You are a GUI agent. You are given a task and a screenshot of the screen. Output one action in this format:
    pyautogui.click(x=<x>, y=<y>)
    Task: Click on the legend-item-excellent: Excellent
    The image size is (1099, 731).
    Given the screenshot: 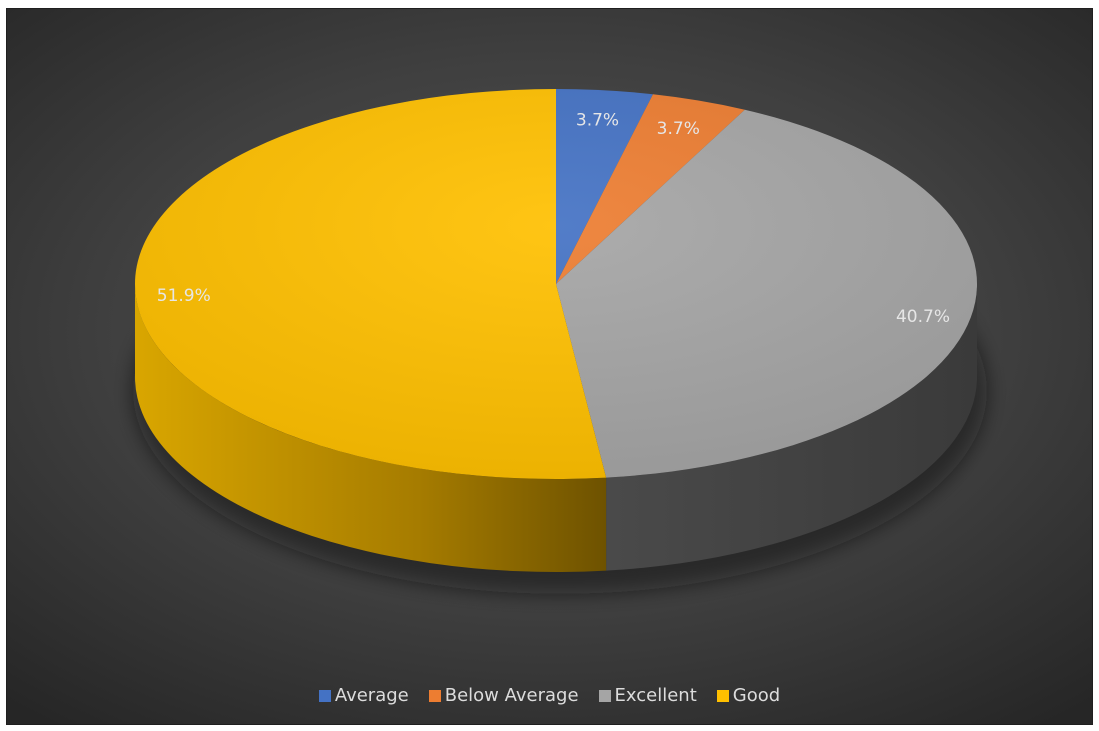 What is the action you would take?
    pyautogui.click(x=647, y=695)
    